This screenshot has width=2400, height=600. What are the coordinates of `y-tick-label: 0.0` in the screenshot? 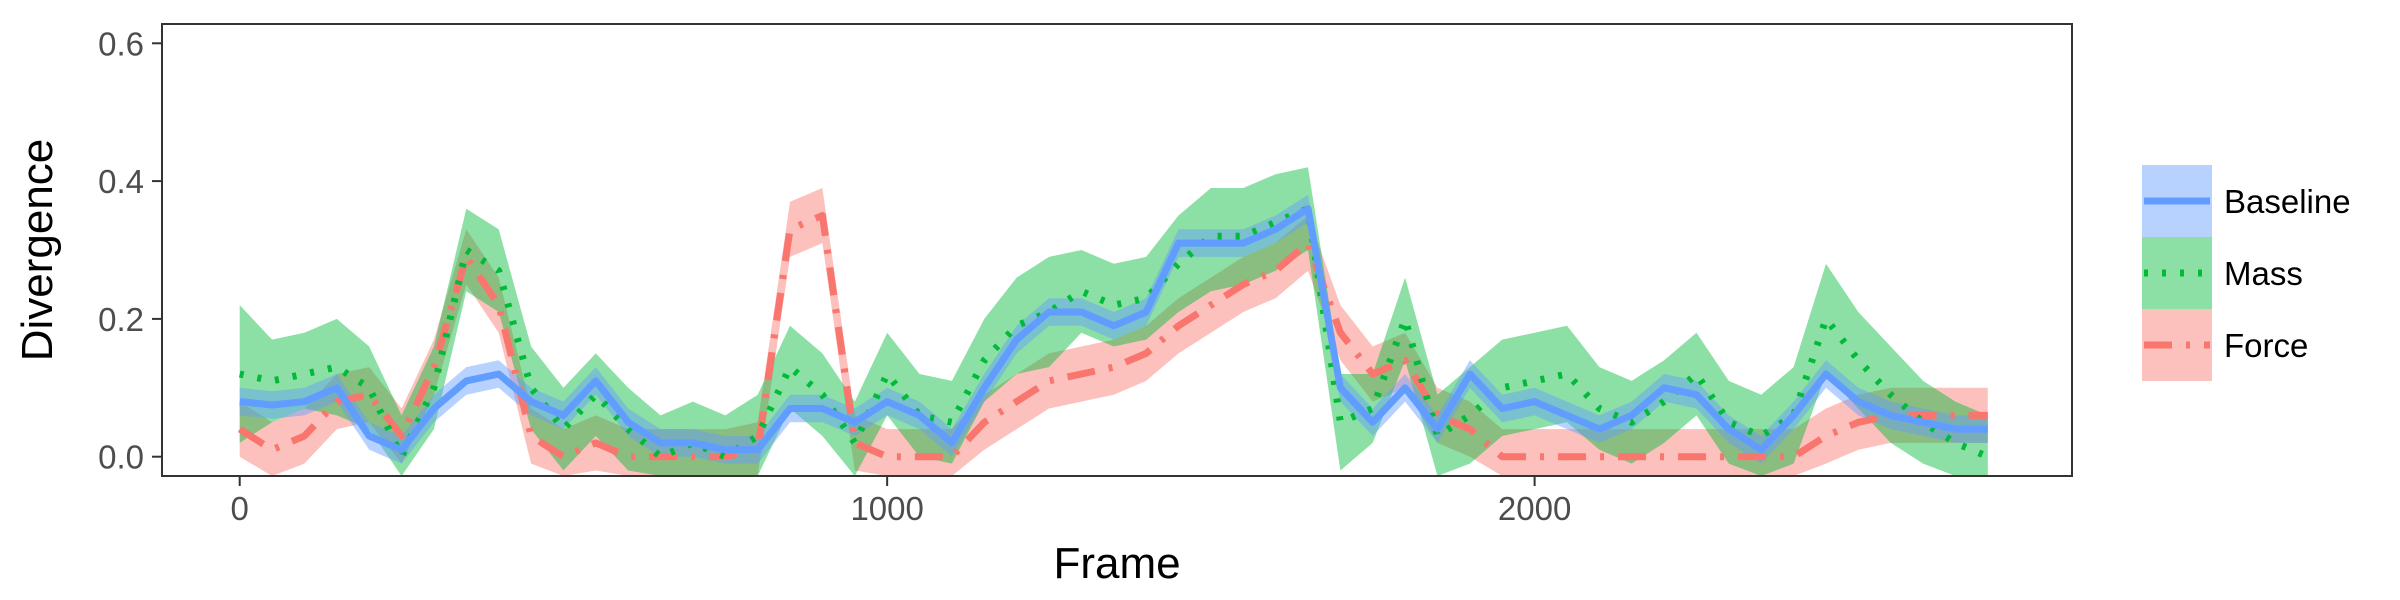 It's located at (121, 457).